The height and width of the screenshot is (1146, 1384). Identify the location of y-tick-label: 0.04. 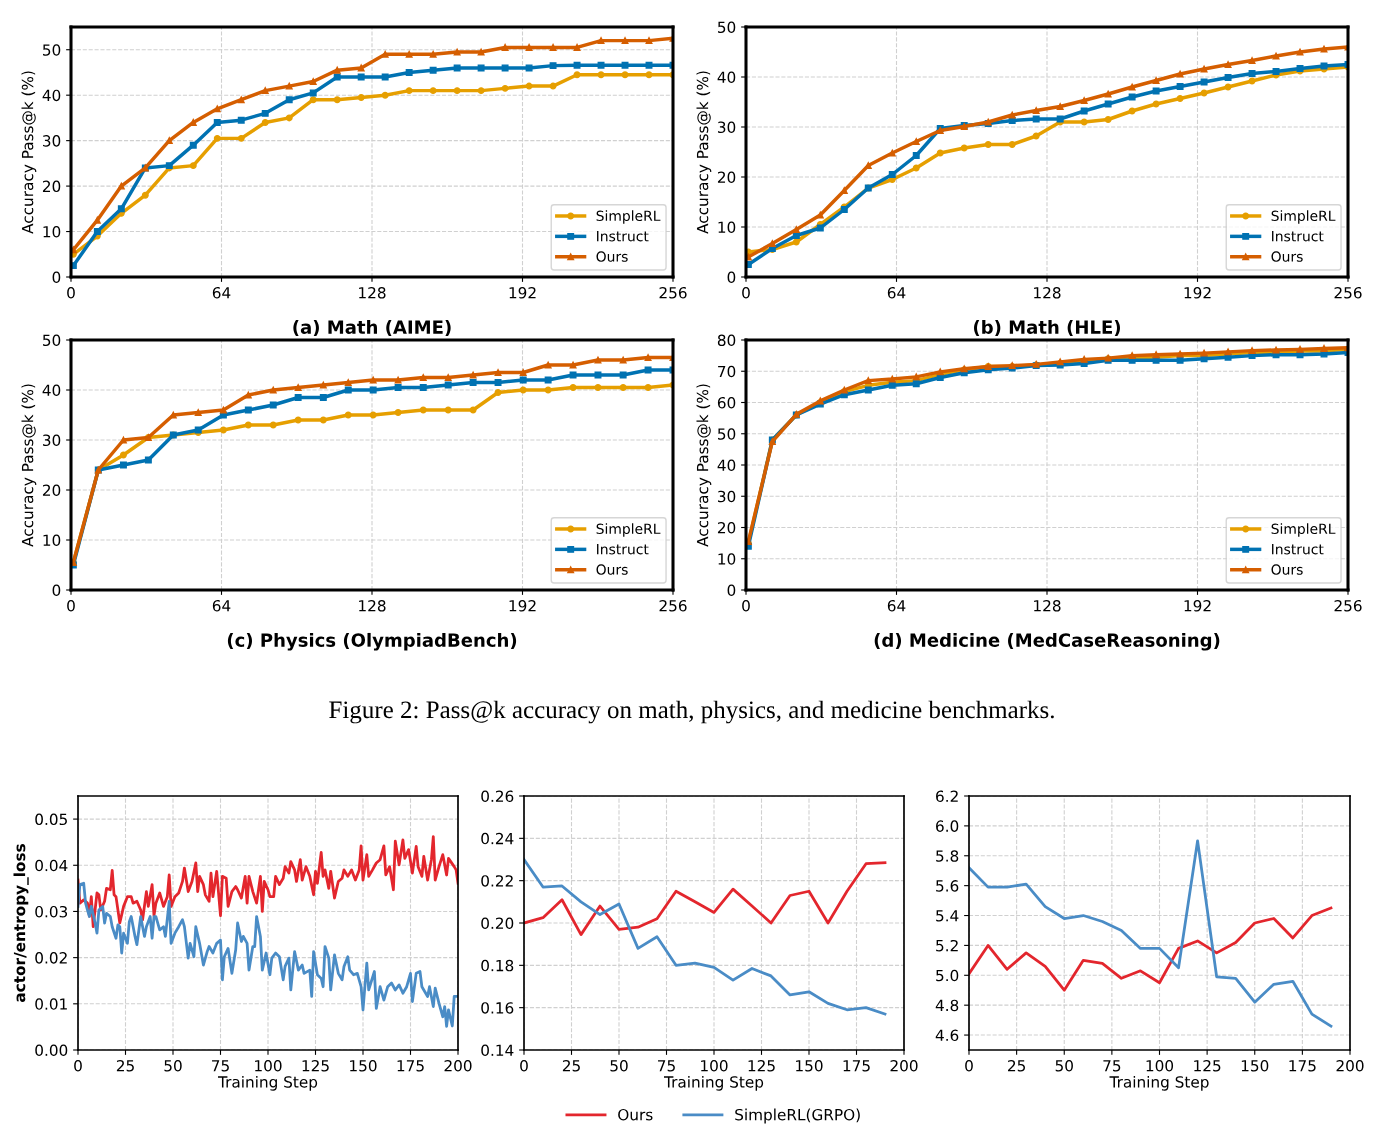
(51, 865).